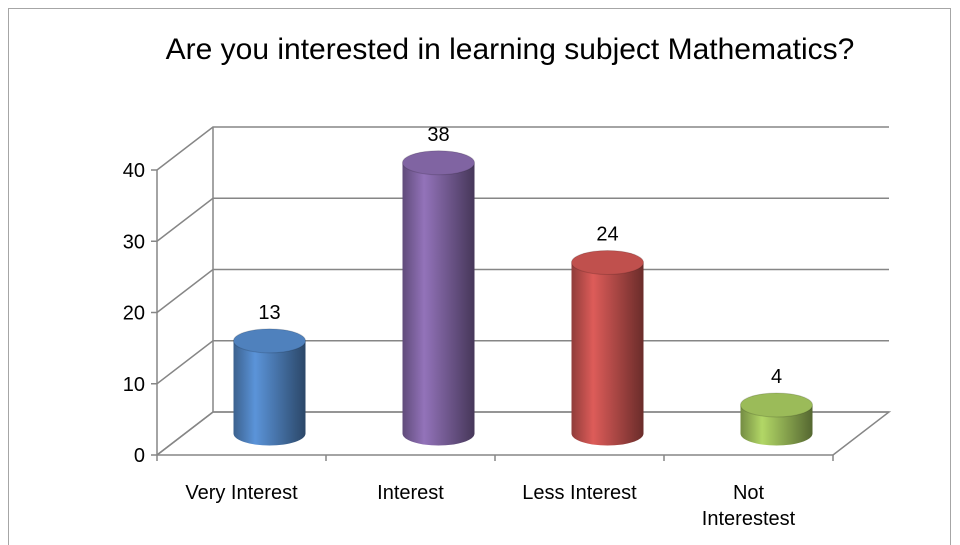 The height and width of the screenshot is (545, 960). Describe the element at coordinates (438, 135) in the screenshot. I see `value-label: 38` at that location.